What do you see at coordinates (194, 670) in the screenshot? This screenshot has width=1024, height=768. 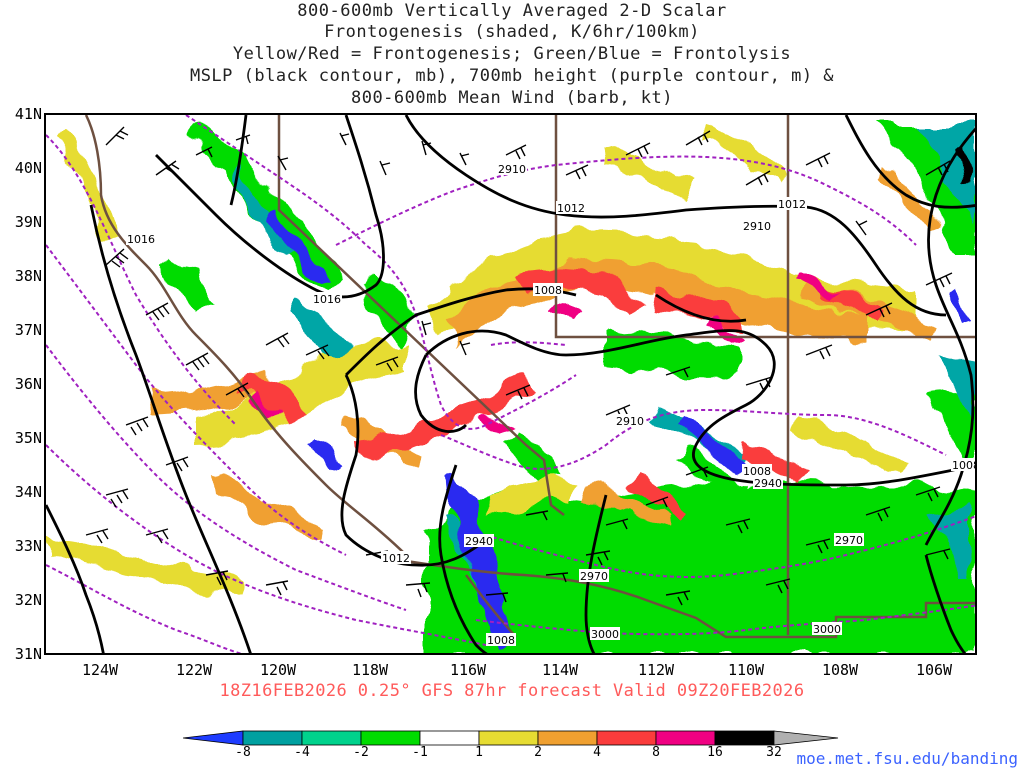 I see `lon-label-122w: 122W` at bounding box center [194, 670].